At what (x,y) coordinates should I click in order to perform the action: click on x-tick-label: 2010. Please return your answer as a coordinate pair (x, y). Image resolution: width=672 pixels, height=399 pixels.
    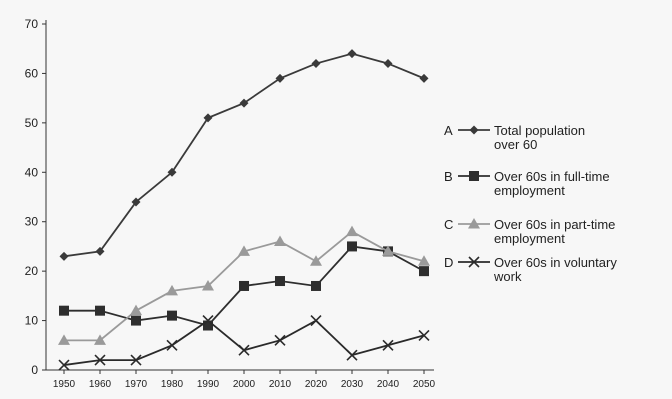
    Looking at the image, I should click on (280, 384).